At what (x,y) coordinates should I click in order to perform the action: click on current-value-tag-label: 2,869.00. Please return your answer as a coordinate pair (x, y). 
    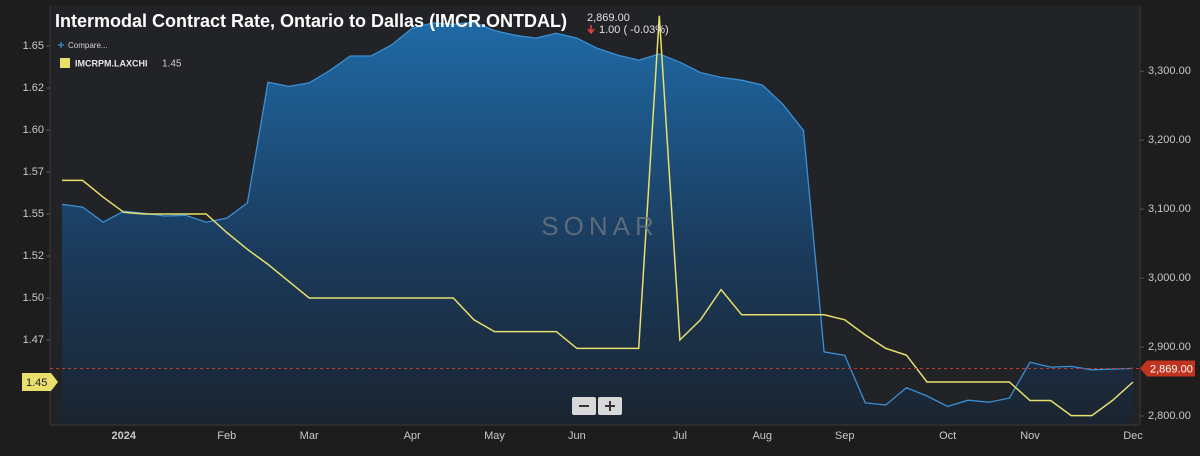
    Looking at the image, I should click on (1171, 369).